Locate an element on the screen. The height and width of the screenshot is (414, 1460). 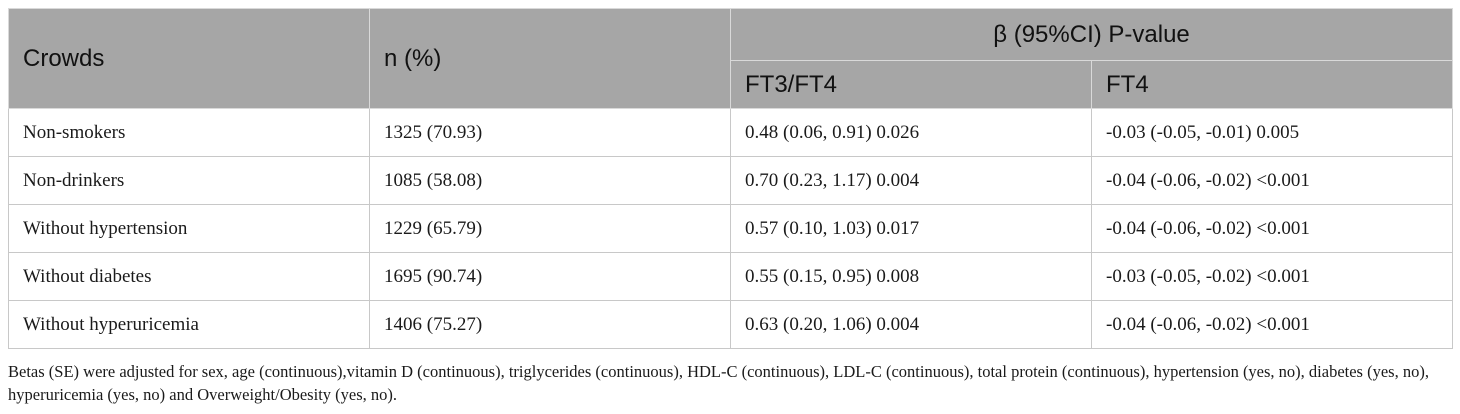
cell-n: 1406 (75.27) is located at coordinates (550, 324).